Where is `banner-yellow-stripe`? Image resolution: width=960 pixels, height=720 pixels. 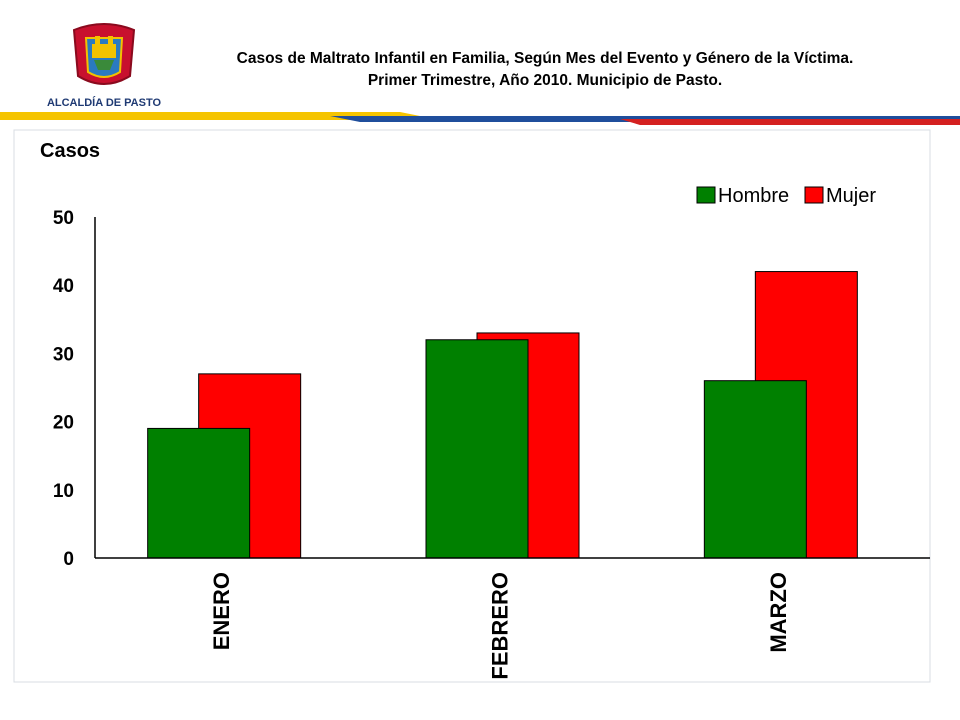 banner-yellow-stripe is located at coordinates (220, 116).